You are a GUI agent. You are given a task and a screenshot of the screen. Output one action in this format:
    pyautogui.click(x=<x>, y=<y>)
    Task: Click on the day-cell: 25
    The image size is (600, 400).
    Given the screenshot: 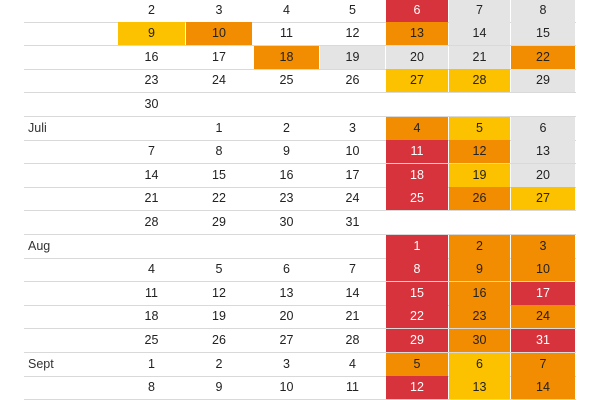 What is the action you would take?
    pyautogui.click(x=151, y=339)
    